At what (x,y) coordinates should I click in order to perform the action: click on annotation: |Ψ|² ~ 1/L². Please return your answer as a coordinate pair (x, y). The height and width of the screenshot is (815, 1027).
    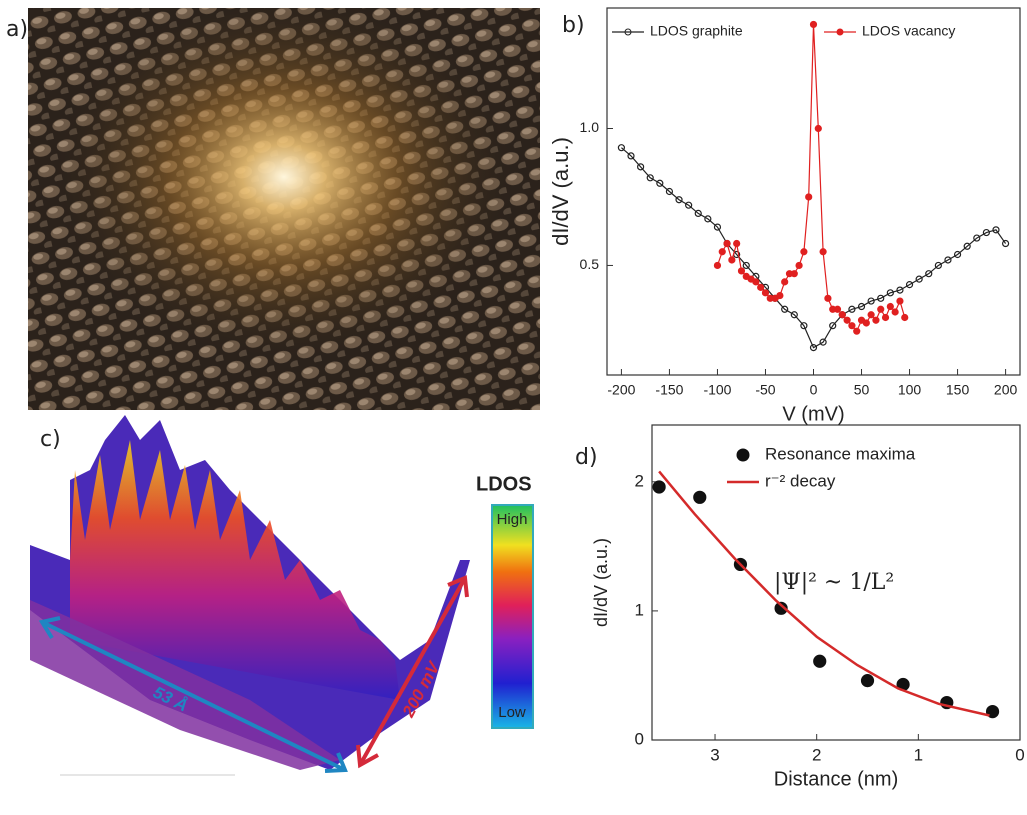
    Looking at the image, I should click on (834, 582).